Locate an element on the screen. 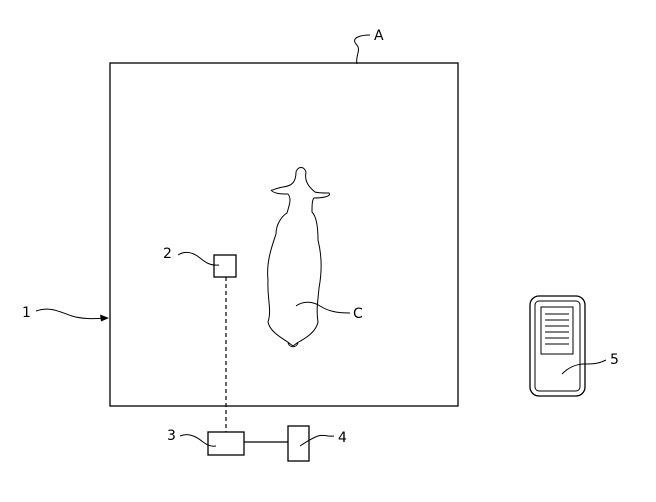 Image resolution: width=656 pixels, height=502 pixels. label-c: C is located at coordinates (358, 314).